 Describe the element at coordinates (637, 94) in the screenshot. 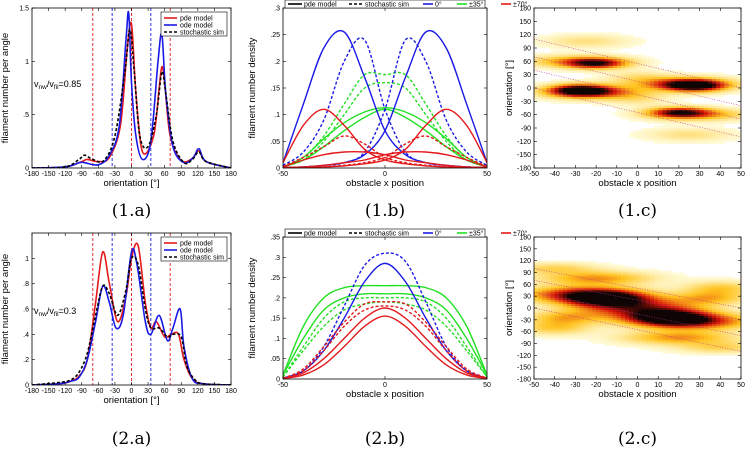

I see `guide-line` at that location.